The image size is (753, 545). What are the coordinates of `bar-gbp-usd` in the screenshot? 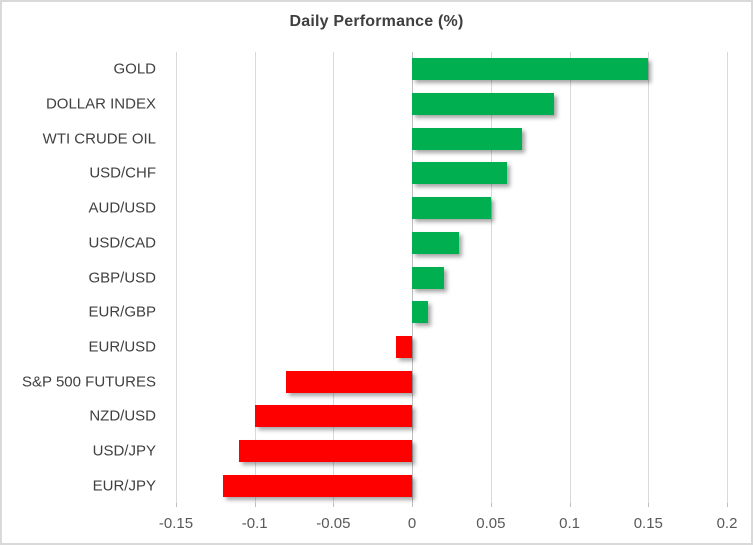 It's located at (428, 277).